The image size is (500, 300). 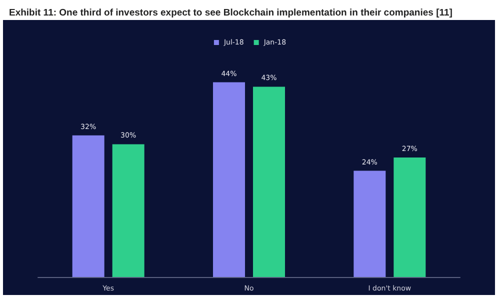 What do you see at coordinates (230, 13) in the screenshot?
I see `chart-title: Exhibit 11: One third of investors expect to see Blockchain implementation in their companies [11]` at bounding box center [230, 13].